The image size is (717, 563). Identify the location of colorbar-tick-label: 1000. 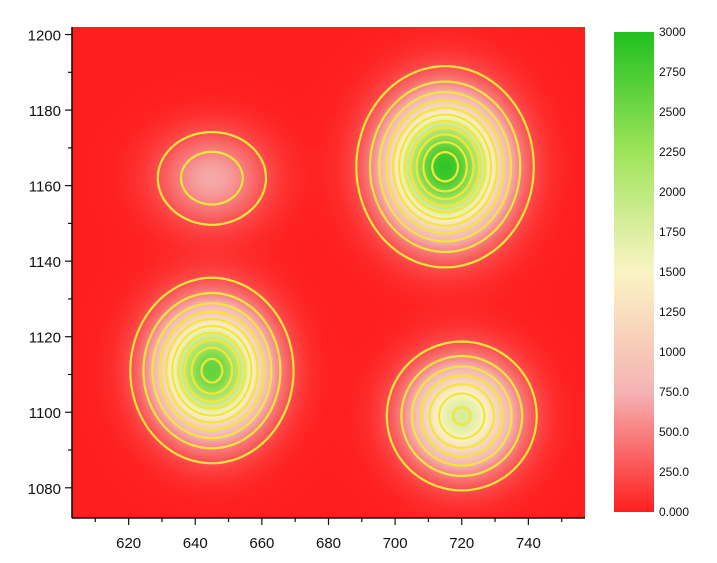
(672, 352).